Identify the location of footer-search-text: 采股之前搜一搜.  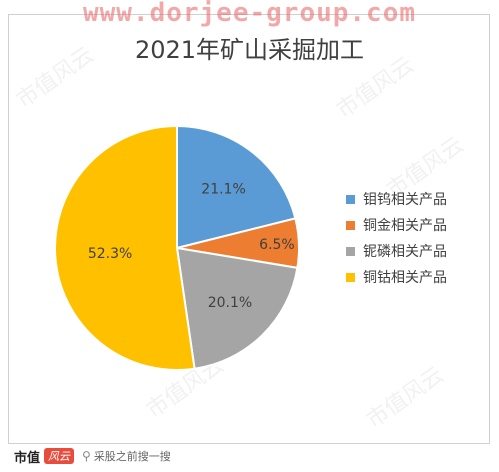
(132, 456).